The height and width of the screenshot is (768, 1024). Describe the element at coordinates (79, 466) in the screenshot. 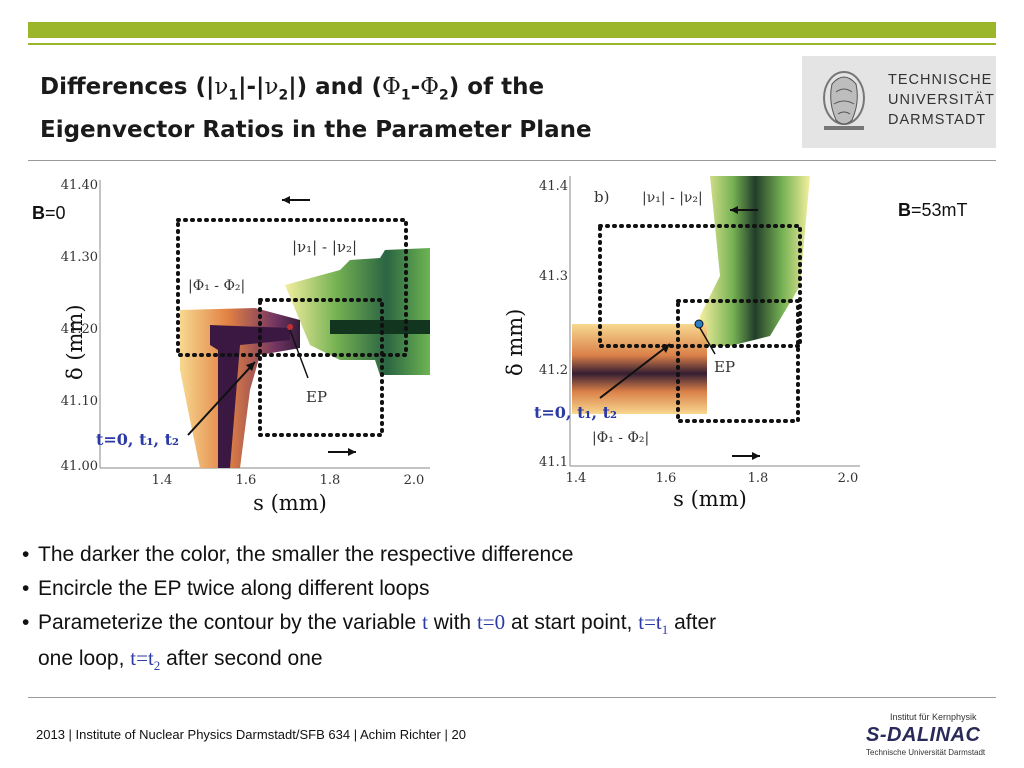

I see `y-tick-label: 41.00` at that location.